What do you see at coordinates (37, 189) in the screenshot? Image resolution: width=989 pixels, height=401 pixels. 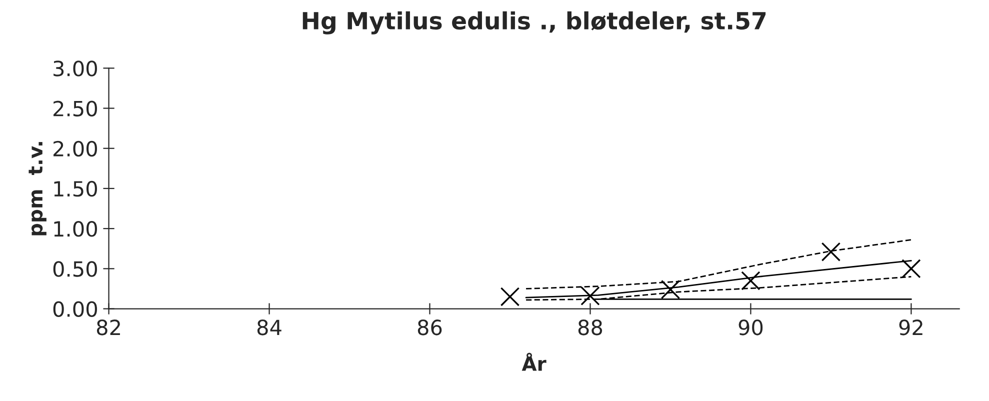 I see `y-axis-title: ppm t.v.` at bounding box center [37, 189].